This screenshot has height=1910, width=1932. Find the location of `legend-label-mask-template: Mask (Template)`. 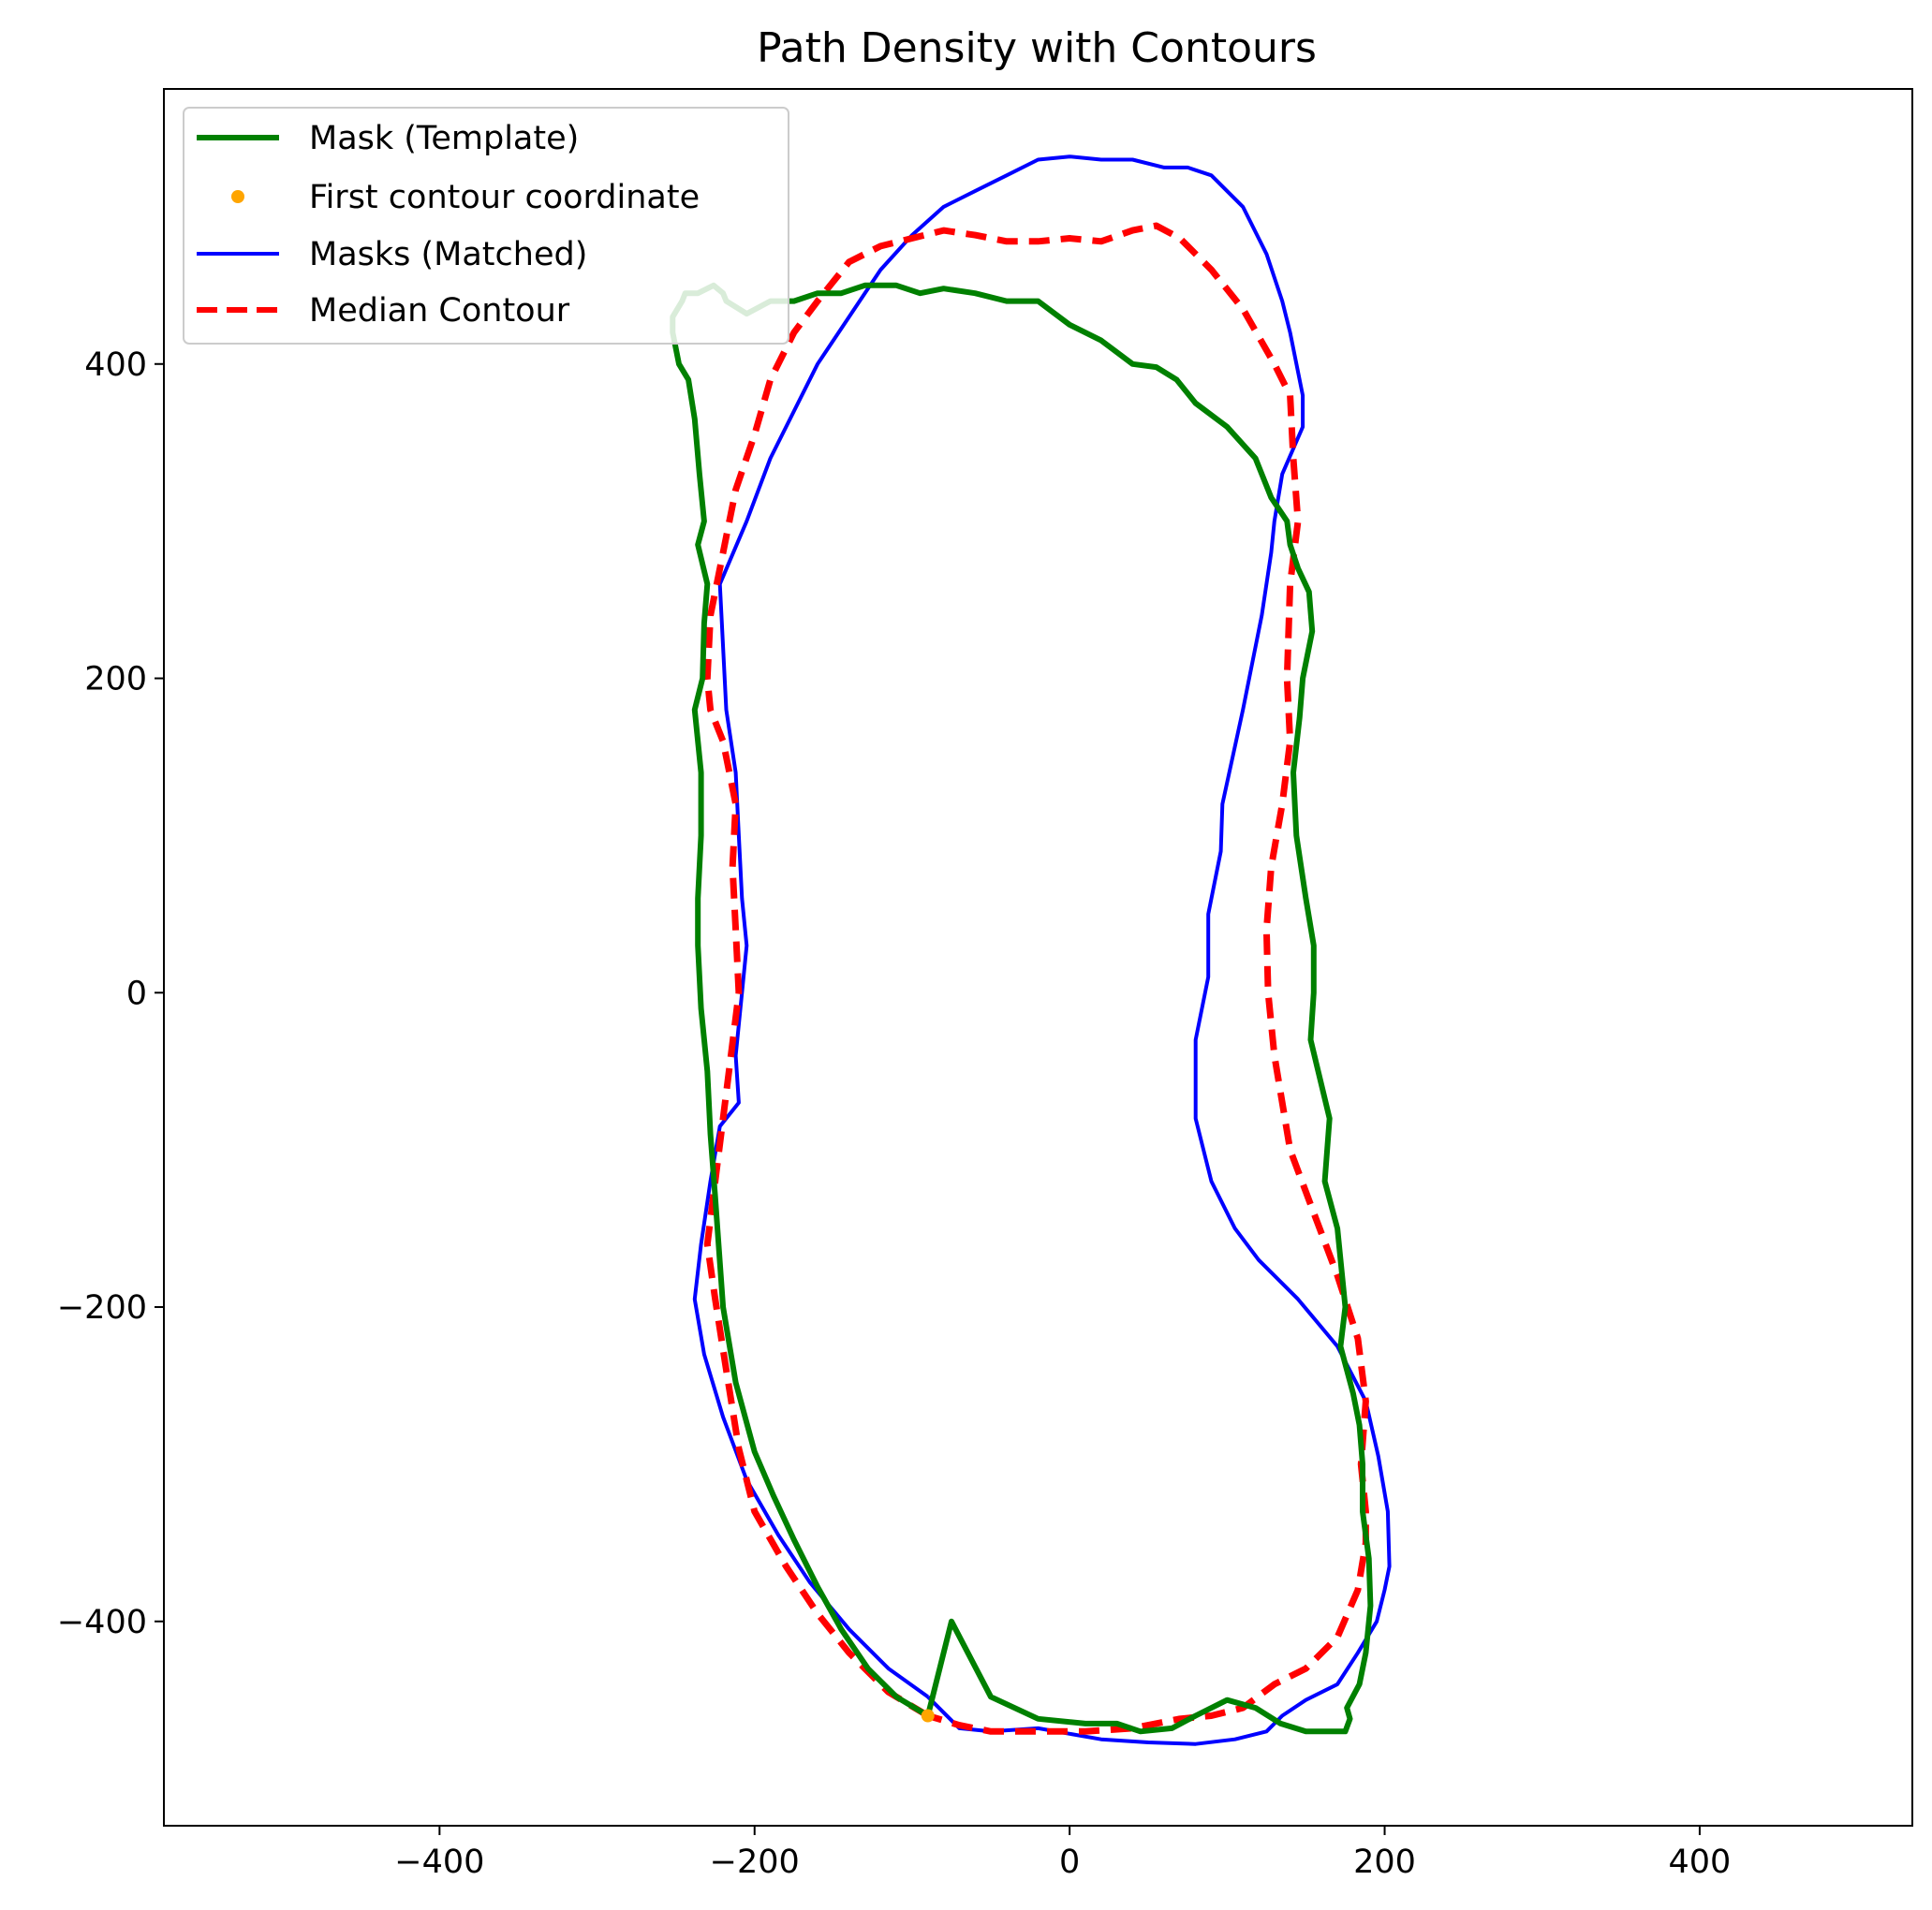

legend-label-mask-template: Mask (Template) is located at coordinates (444, 138).